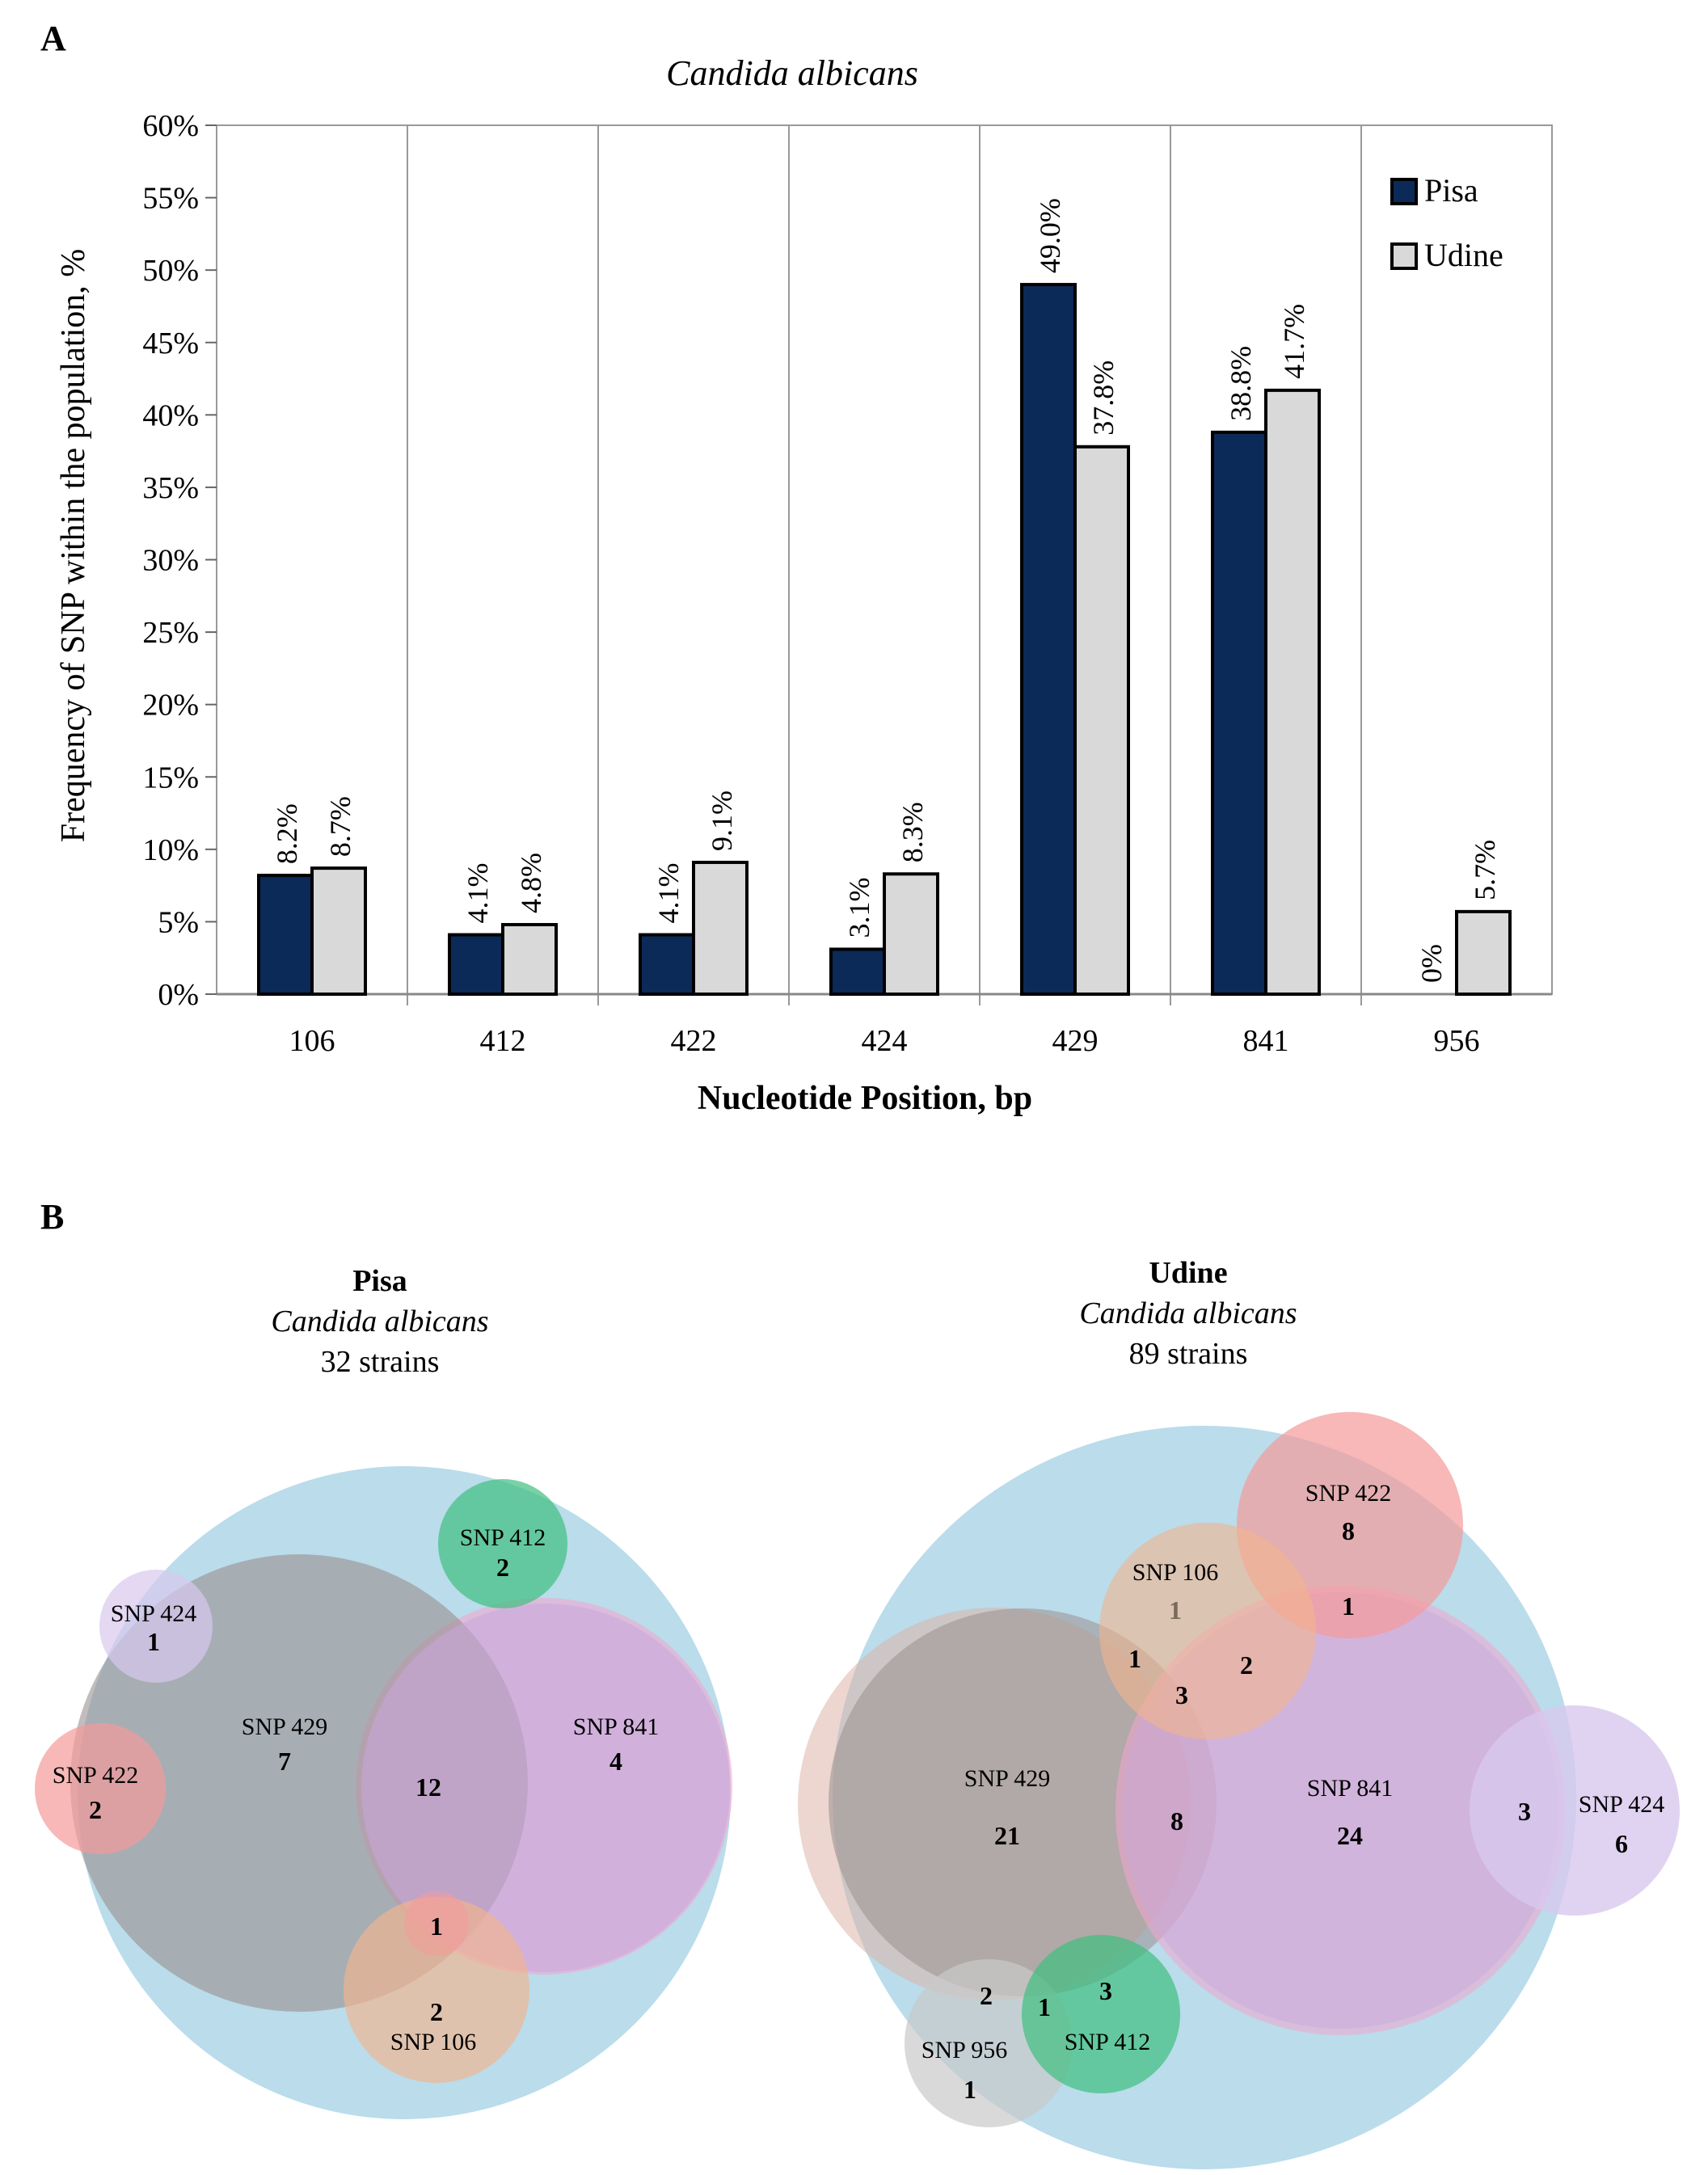  Describe the element at coordinates (616, 1726) in the screenshot. I see `pisa-snp841-label: SNP 841` at that location.